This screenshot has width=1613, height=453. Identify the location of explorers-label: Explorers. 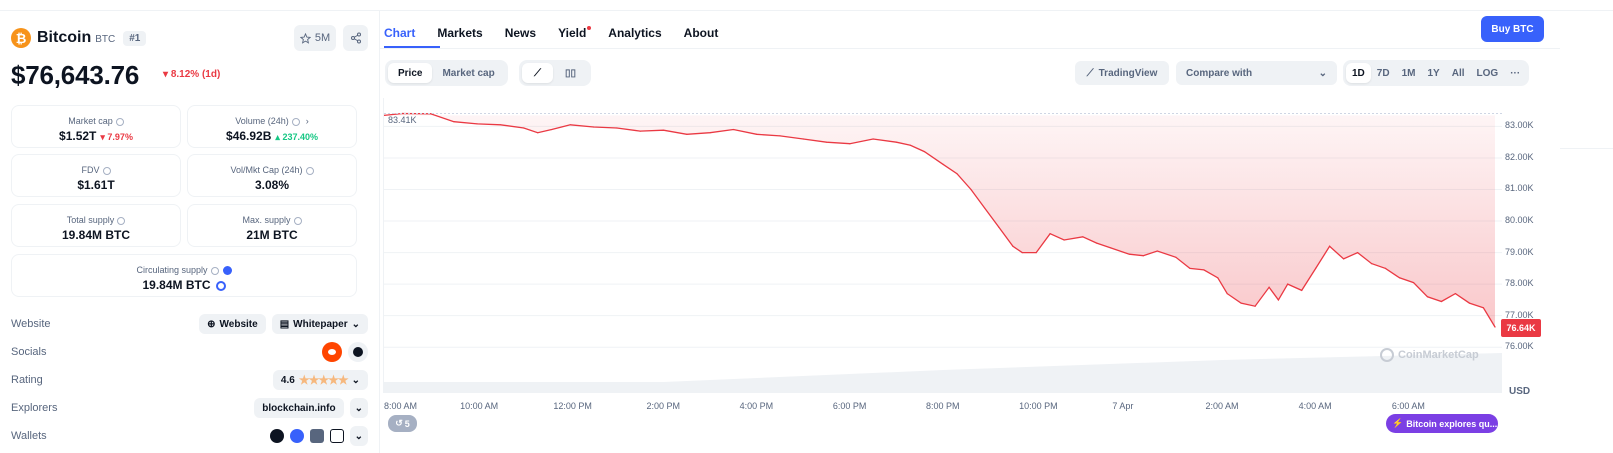
(34, 408).